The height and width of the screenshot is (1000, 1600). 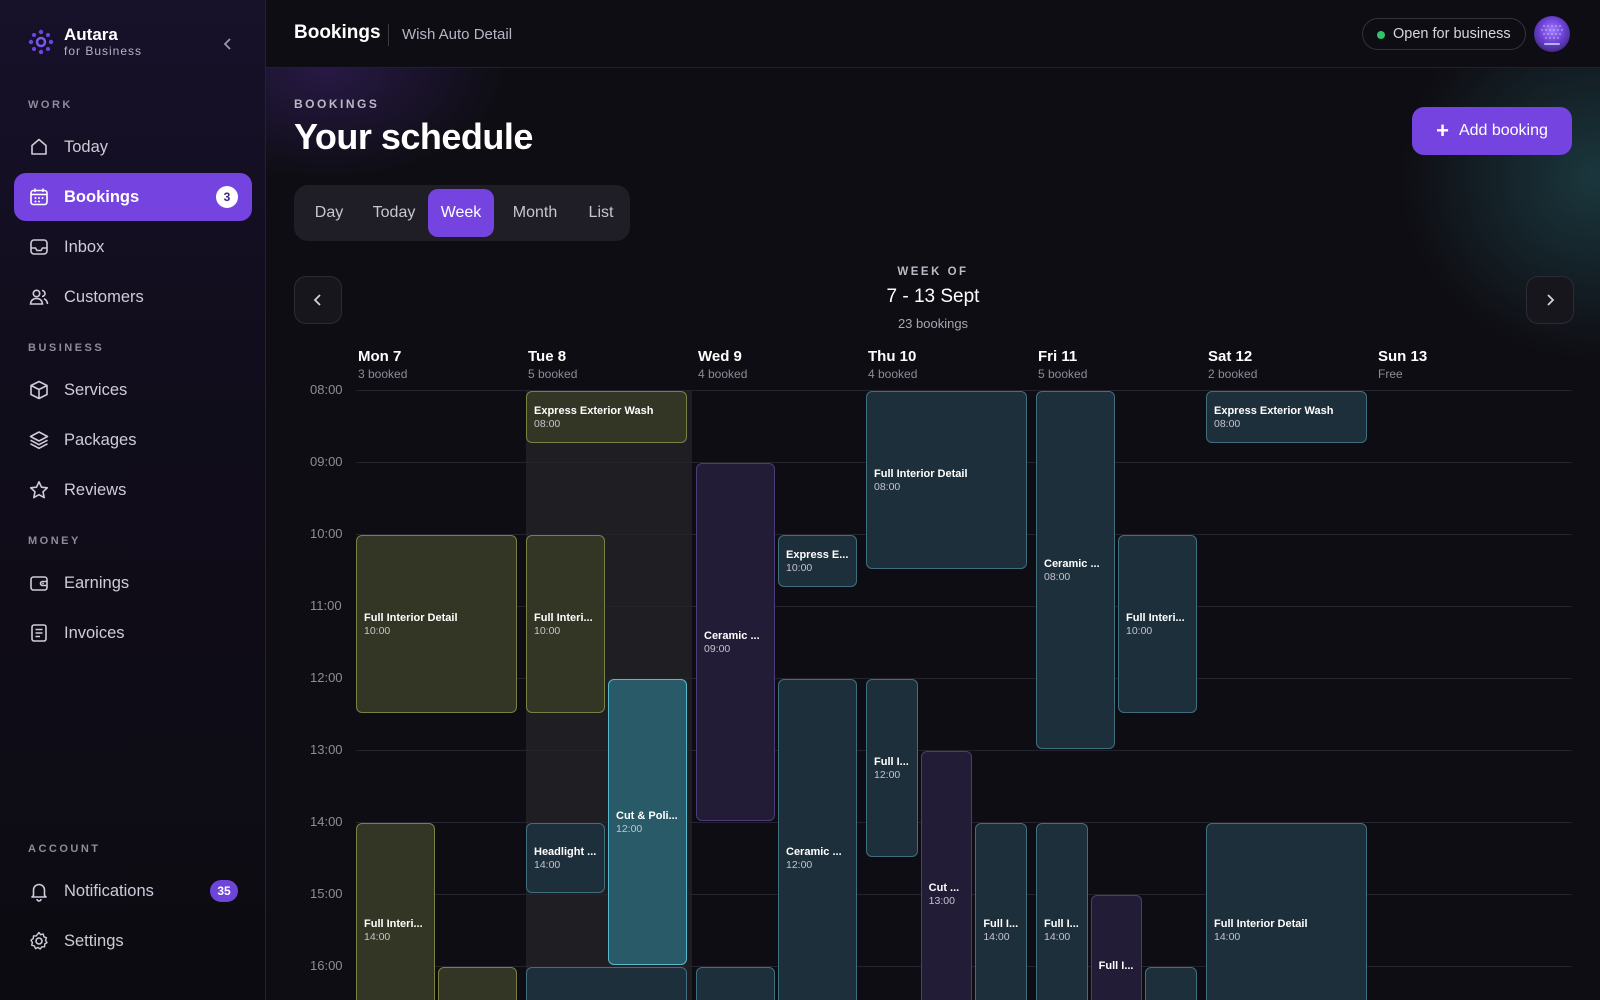 What do you see at coordinates (601, 212) in the screenshot?
I see `tab-list: List` at bounding box center [601, 212].